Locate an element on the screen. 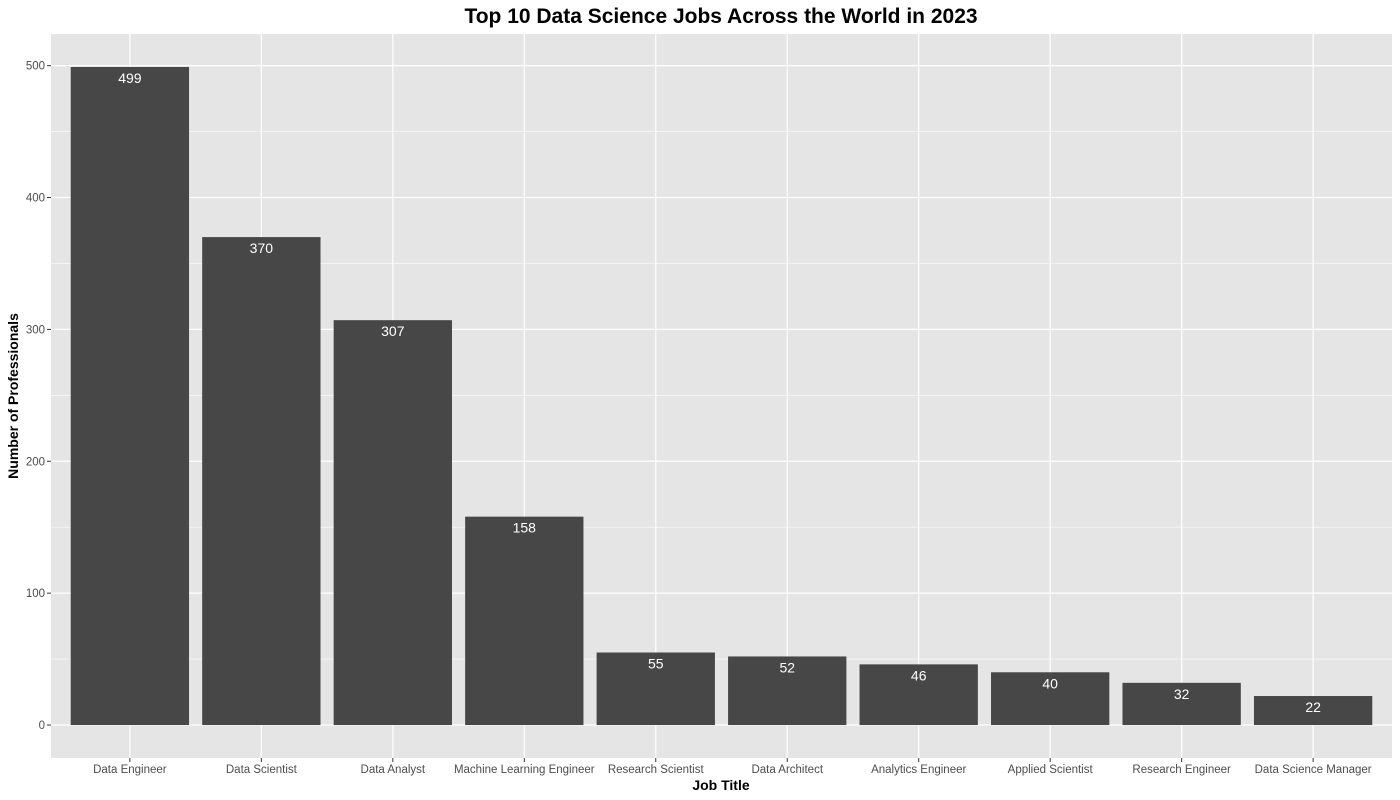  bar-value-label: 22 is located at coordinates (1313, 707).